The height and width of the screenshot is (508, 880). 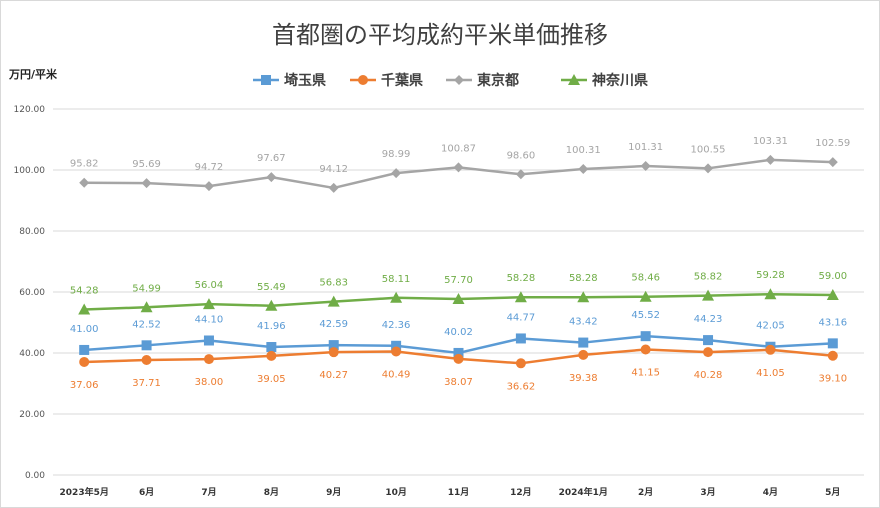 I want to click on data-label: 37.71, so click(x=146, y=383).